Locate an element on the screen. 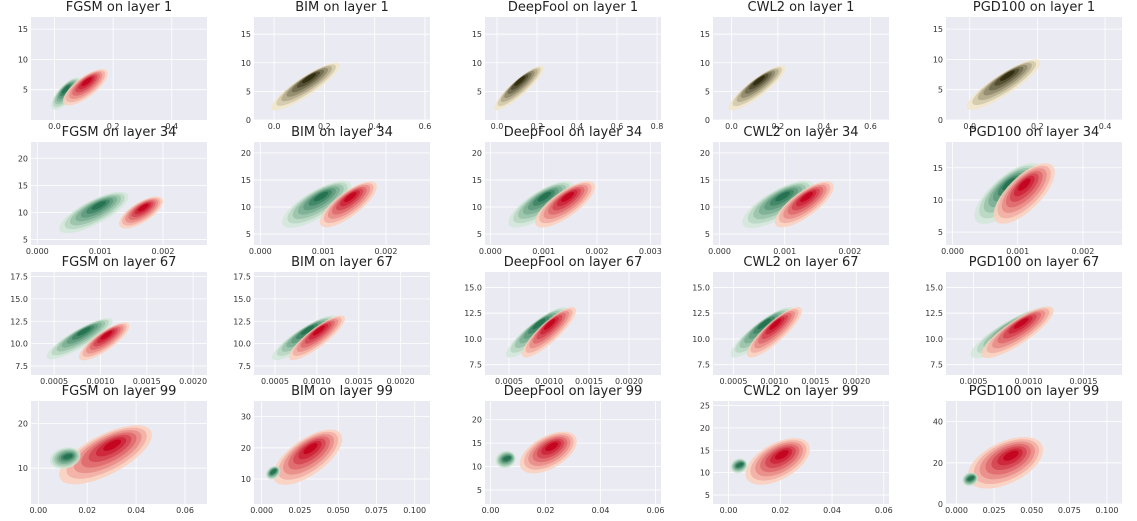 This screenshot has width=1137, height=521. plot-area: 0.000 0.025 0.050 0.075 0.100 0 20 40 is located at coordinates (1027, 458).